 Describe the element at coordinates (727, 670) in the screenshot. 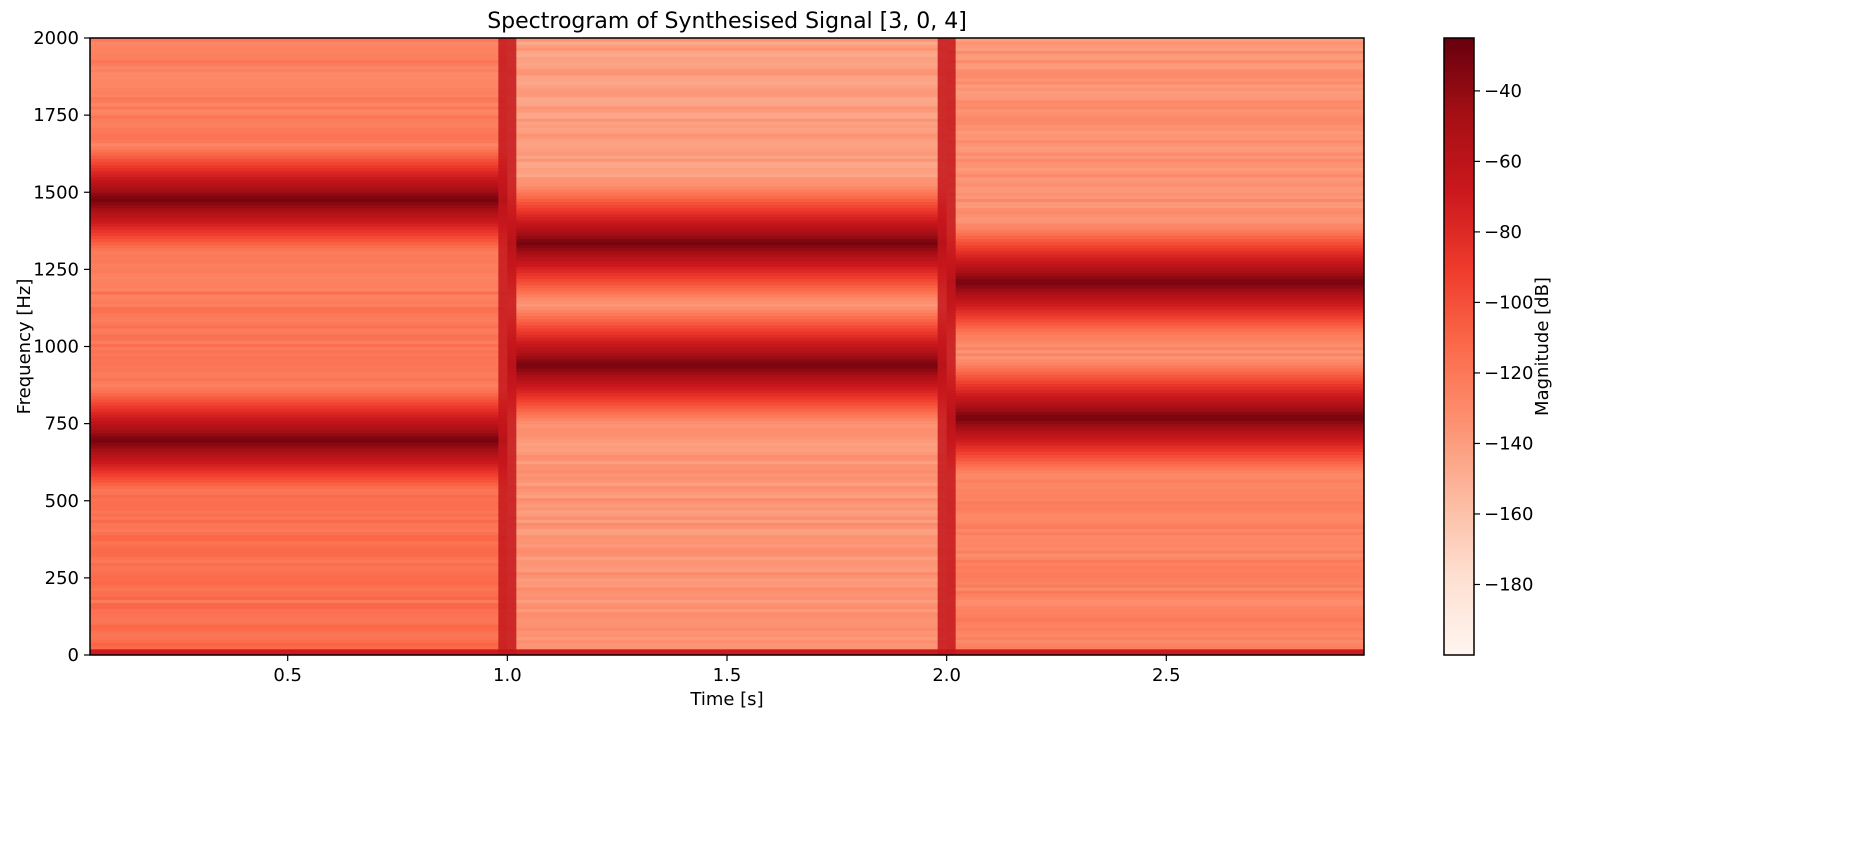

I see `x-axis-ticks: 0.5 1.0 1.5 2.0 2.5` at that location.